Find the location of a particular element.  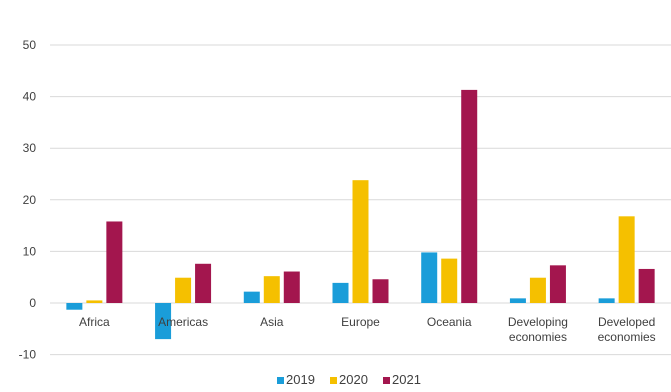

category-label: Africa is located at coordinates (94, 322).